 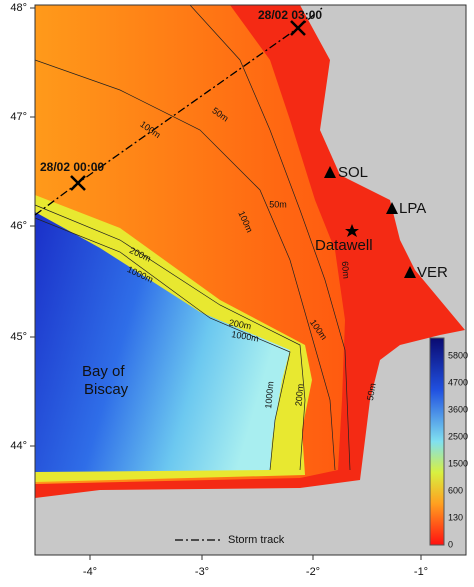 I want to click on region-label: Biscay, so click(x=106, y=389).